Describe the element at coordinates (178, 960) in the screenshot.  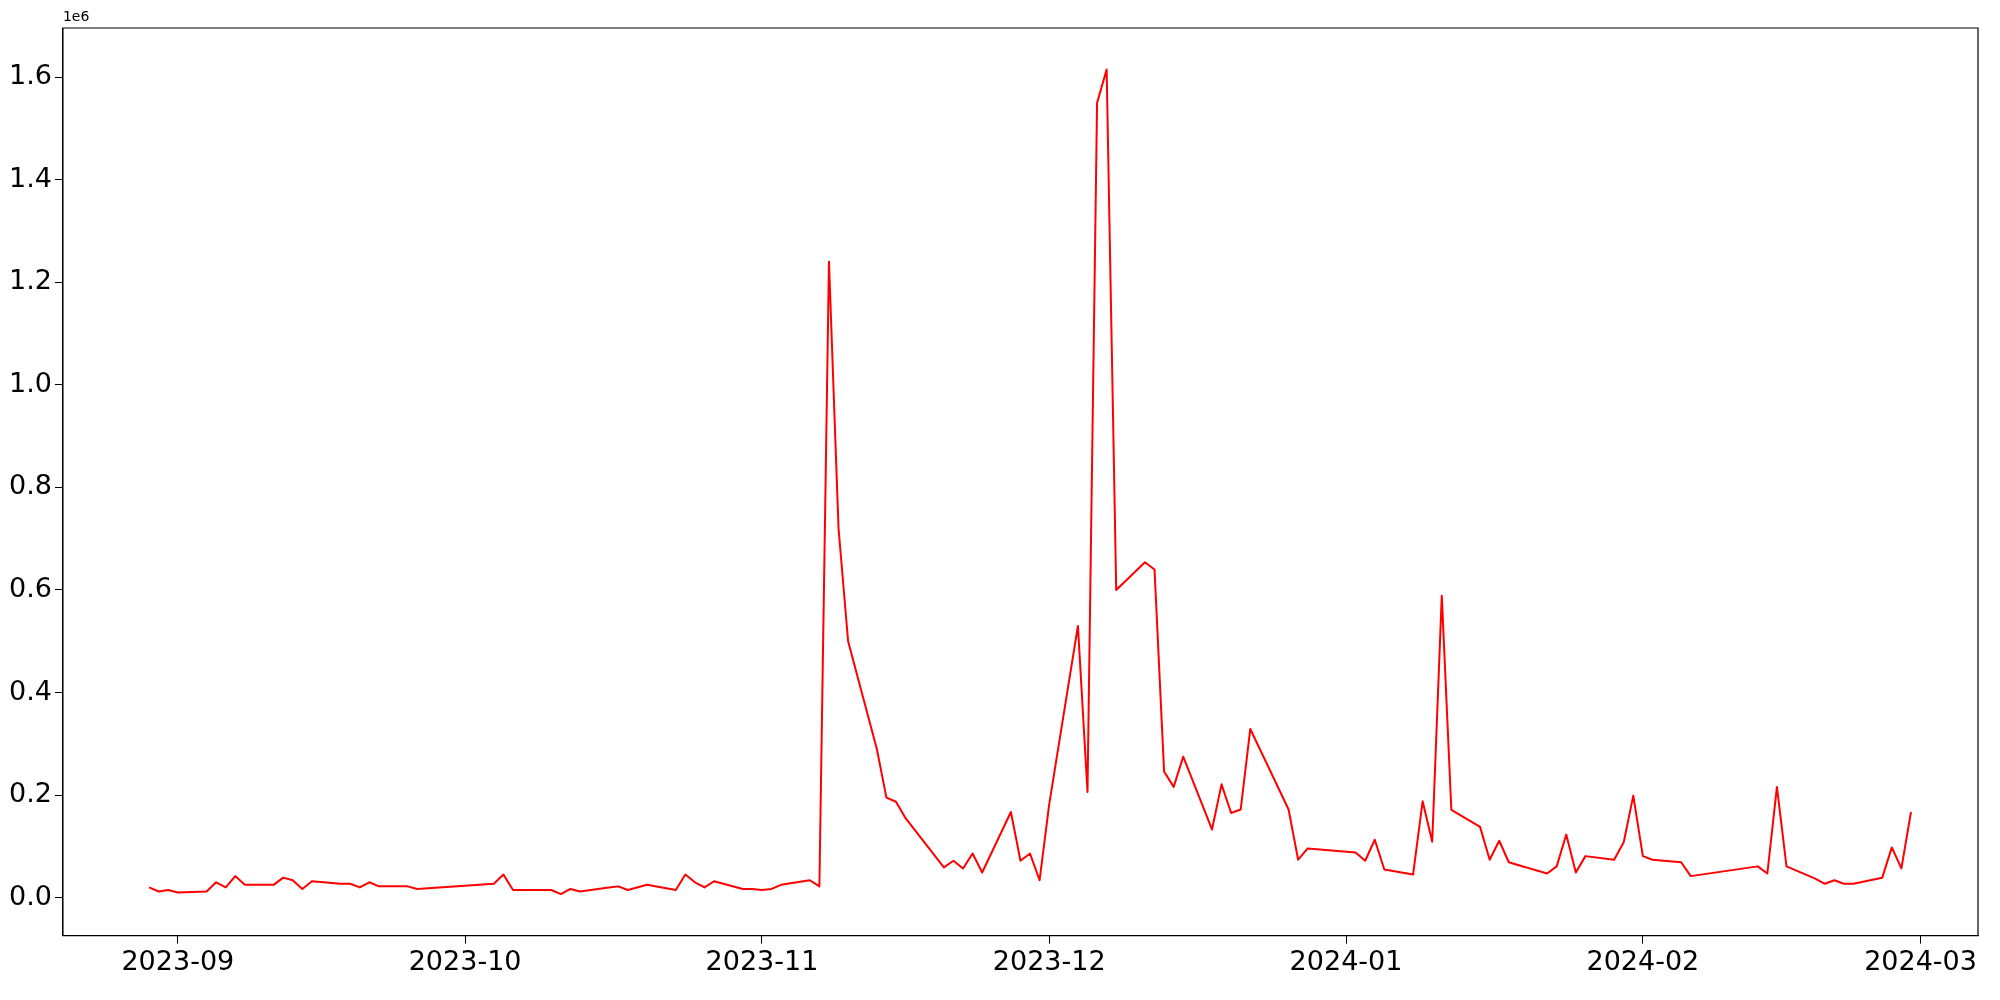
I see `x-tick-label: 2023-09` at that location.